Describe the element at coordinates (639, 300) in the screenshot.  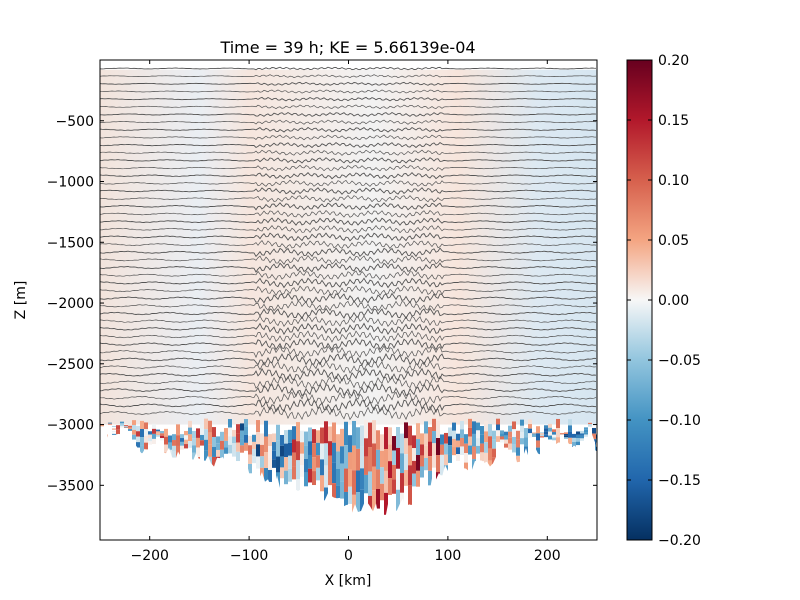
I see `colorbar-scale` at that location.